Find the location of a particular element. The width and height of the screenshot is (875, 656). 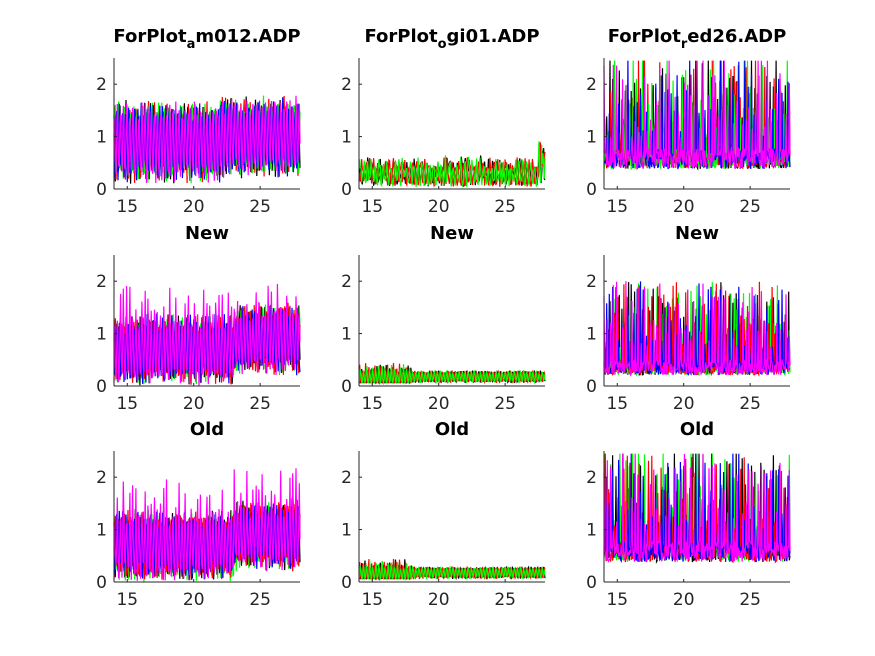

subplot-2: 0 1 2 15 20 25 ForPlotogi01.ADP is located at coordinates (443, 121).